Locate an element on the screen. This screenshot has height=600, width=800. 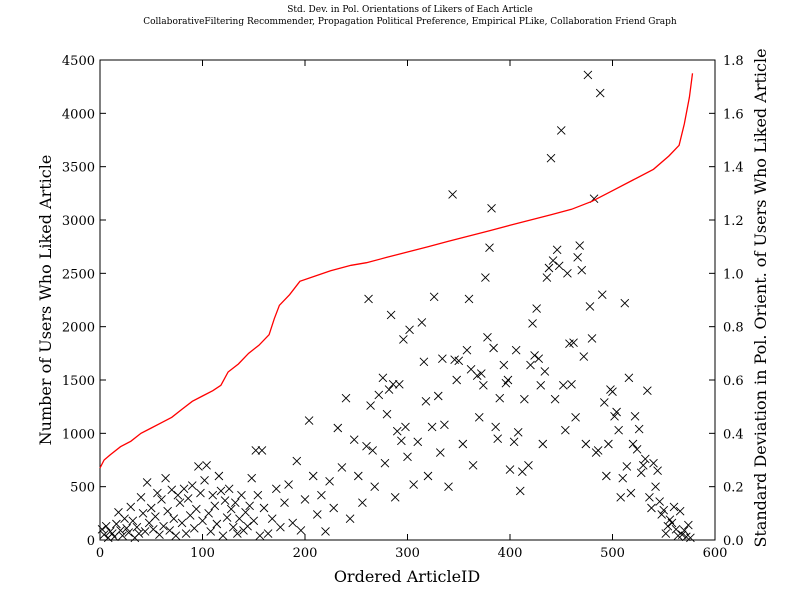
x-tick-label: 500 is located at coordinates (612, 553).